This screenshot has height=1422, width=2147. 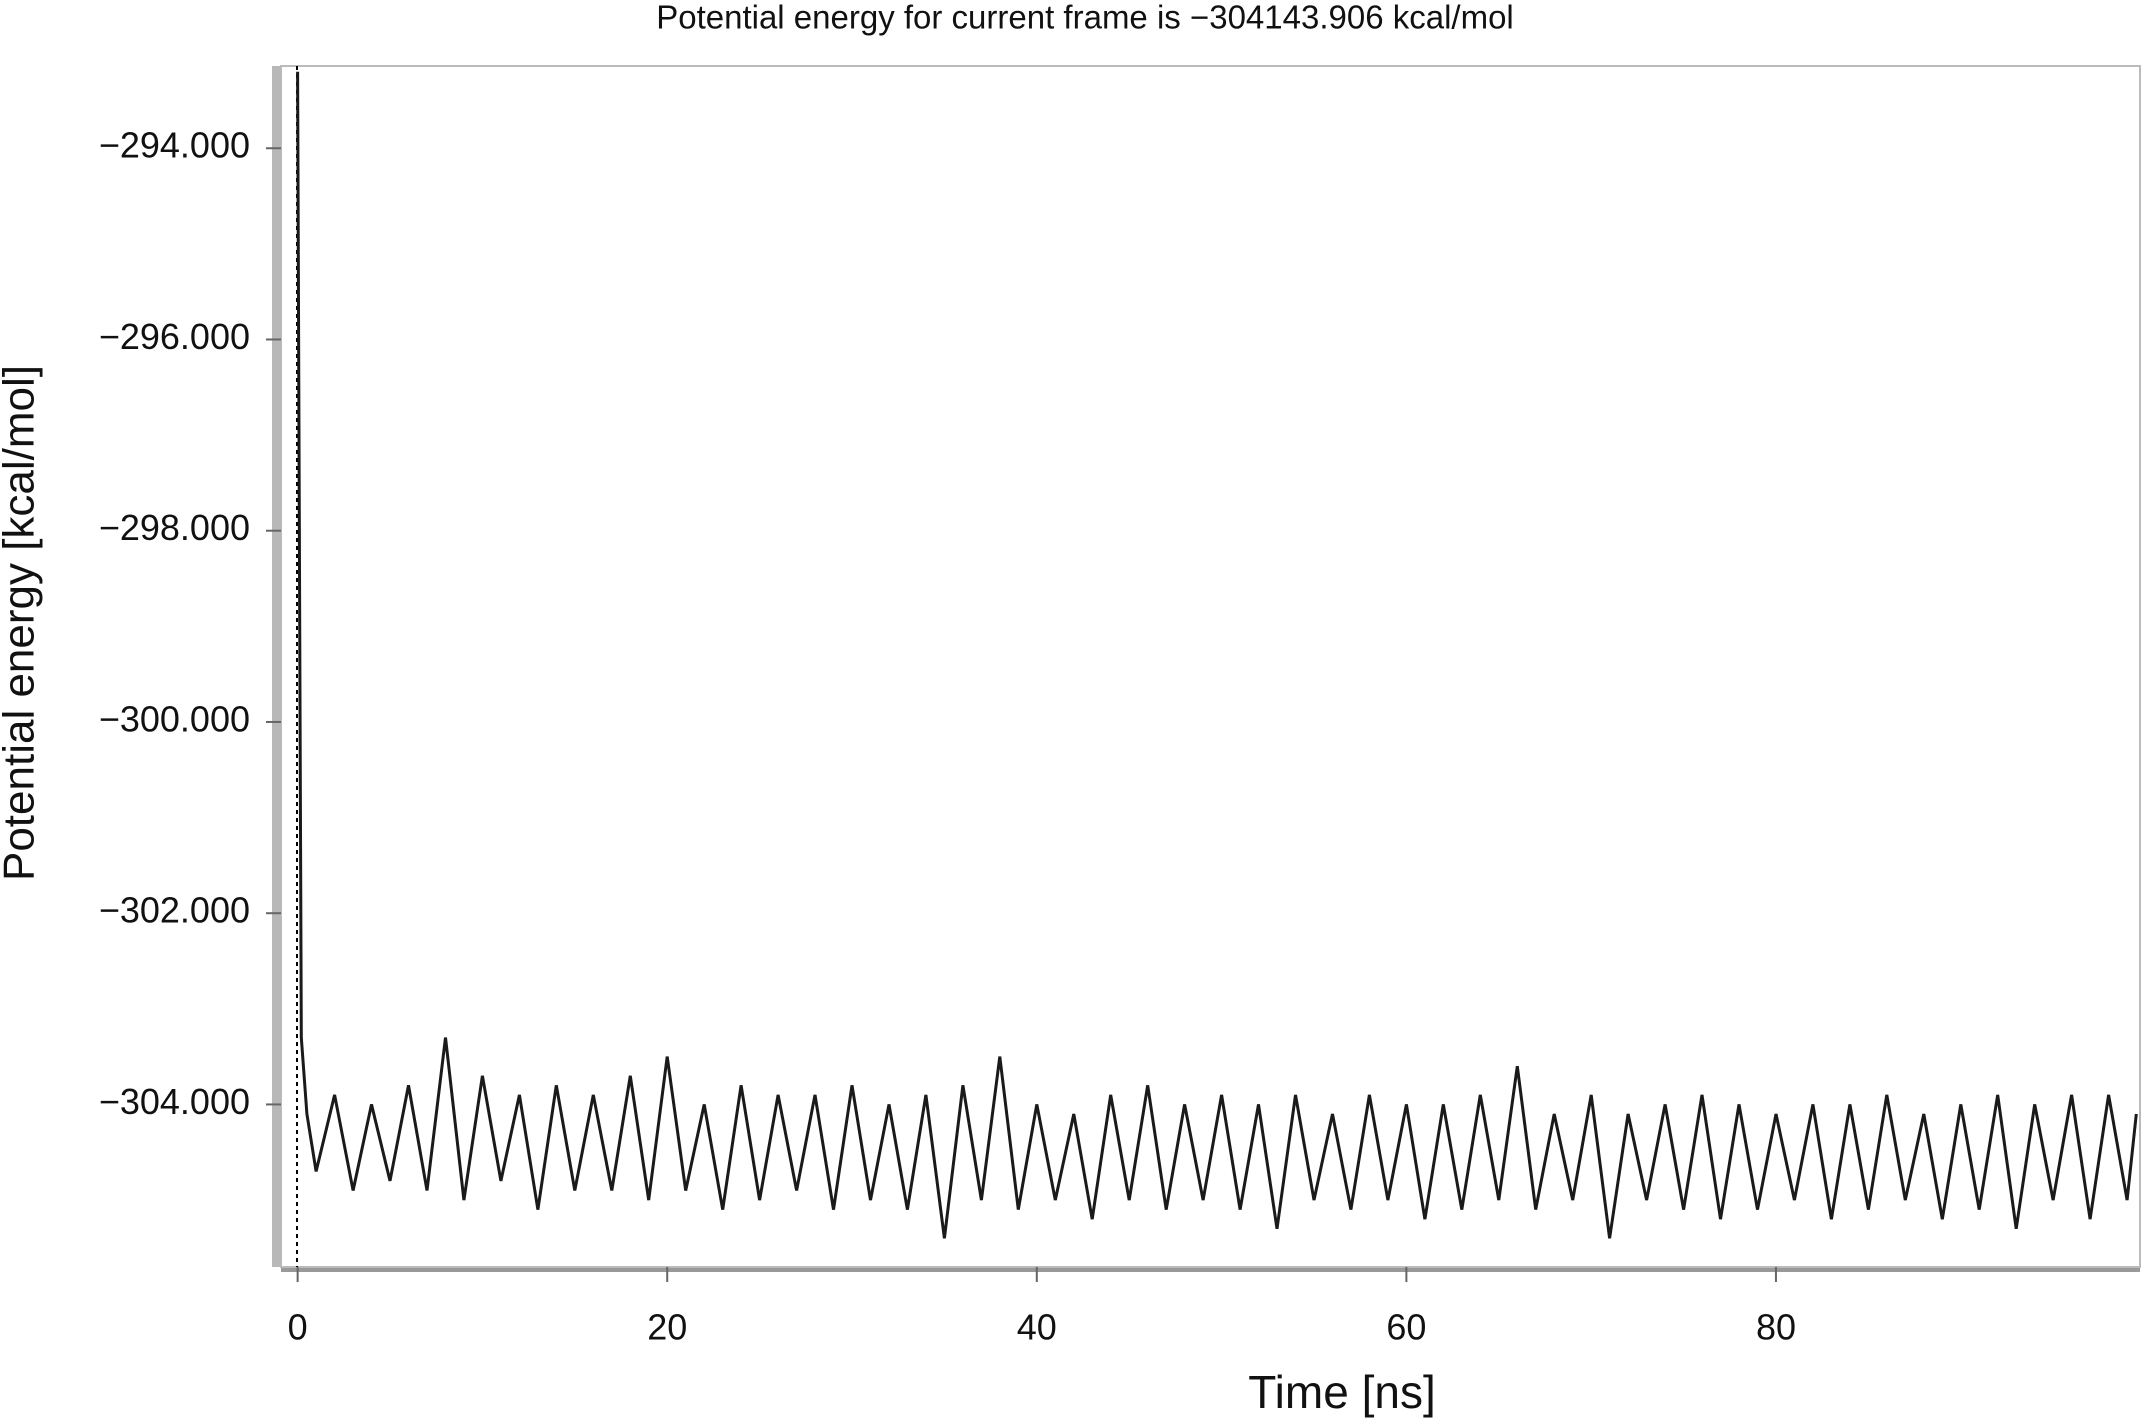 I want to click on x-tick-label: 60, so click(x=1406, y=1327).